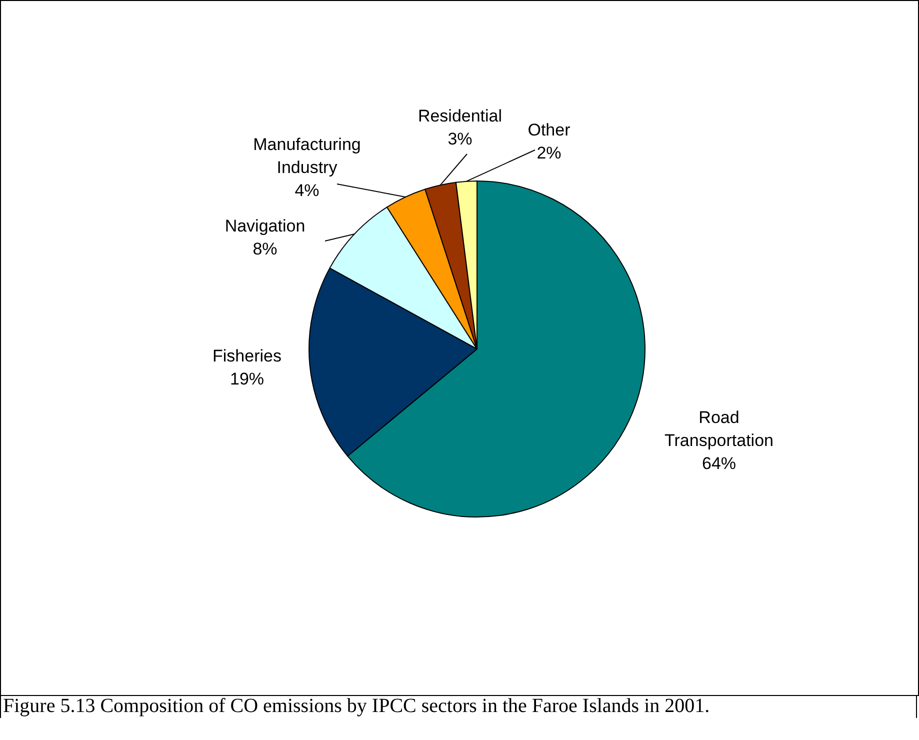 The width and height of the screenshot is (919, 740). Describe the element at coordinates (307, 155) in the screenshot. I see `slice-label: Manufacturing Industry` at that location.